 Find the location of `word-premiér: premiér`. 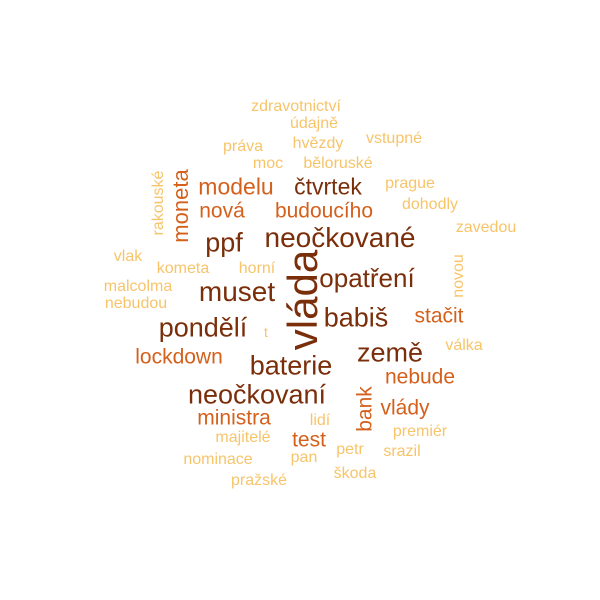

word-premiér: premiér is located at coordinates (420, 431).